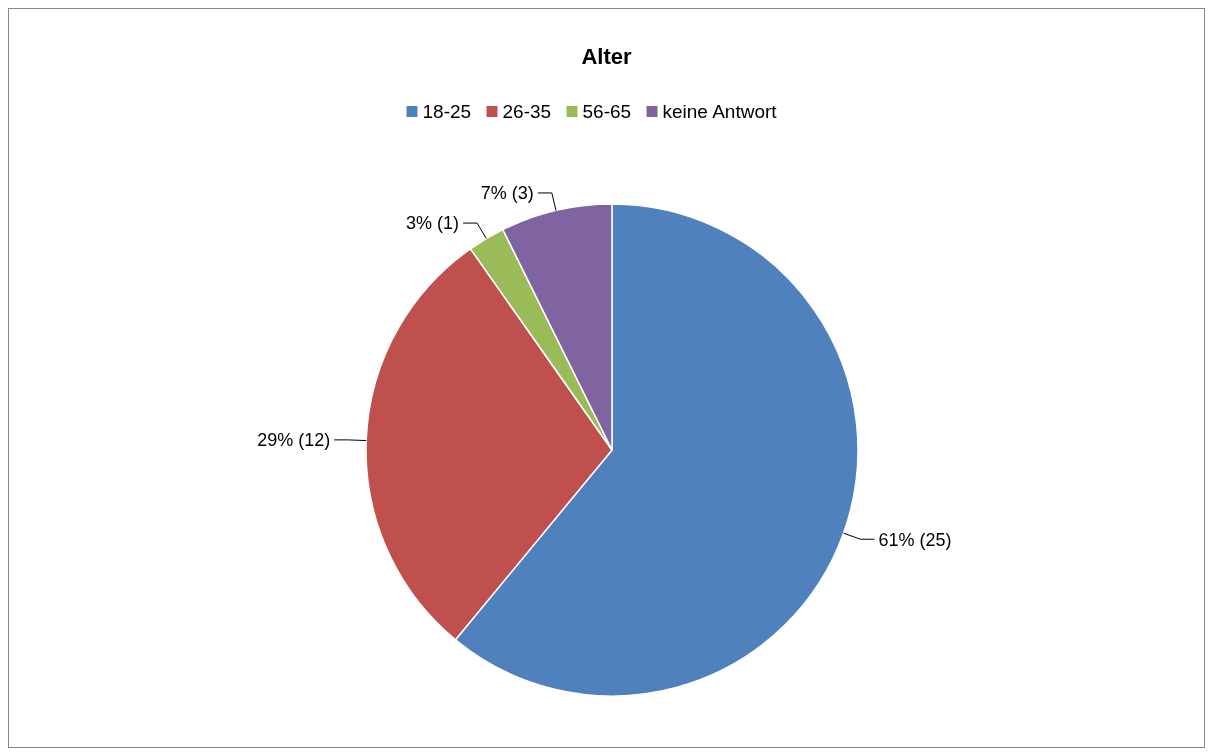 Image resolution: width=1213 pixels, height=756 pixels. What do you see at coordinates (433, 223) in the screenshot?
I see `data-label: 3% (1)` at bounding box center [433, 223].